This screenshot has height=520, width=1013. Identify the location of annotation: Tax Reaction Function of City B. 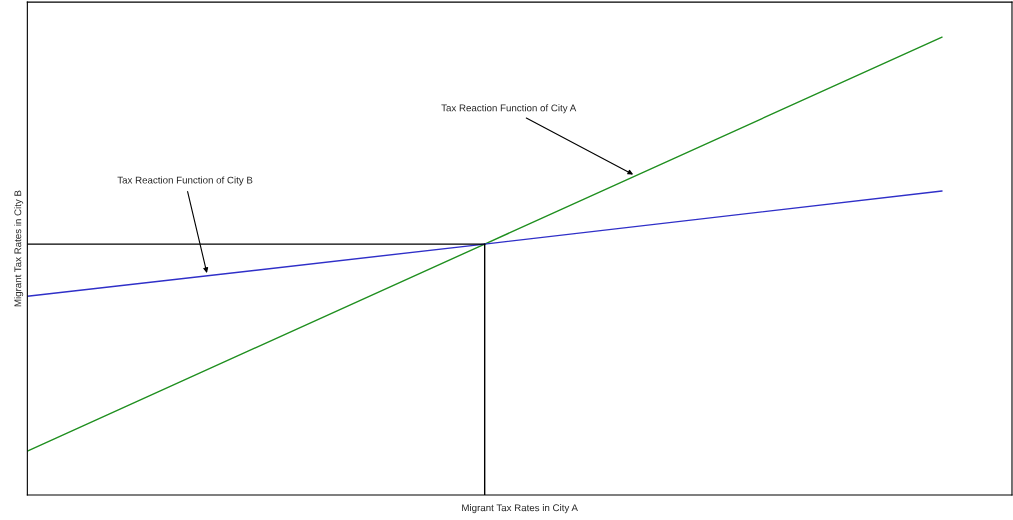
(185, 181).